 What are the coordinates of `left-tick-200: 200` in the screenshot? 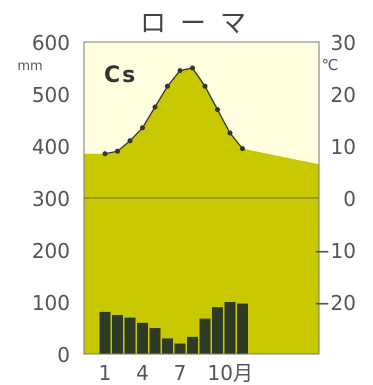 It's located at (51, 251).